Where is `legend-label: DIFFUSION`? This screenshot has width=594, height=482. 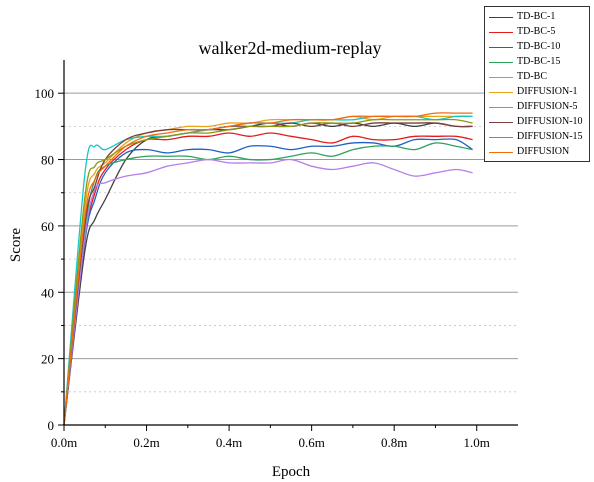
legend-label: DIFFUSION is located at coordinates (543, 151).